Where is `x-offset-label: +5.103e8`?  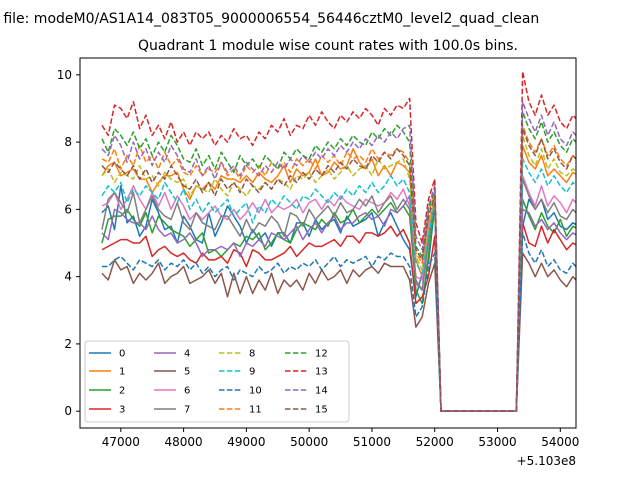
x-offset-label: +5.103e8 is located at coordinates (546, 461).